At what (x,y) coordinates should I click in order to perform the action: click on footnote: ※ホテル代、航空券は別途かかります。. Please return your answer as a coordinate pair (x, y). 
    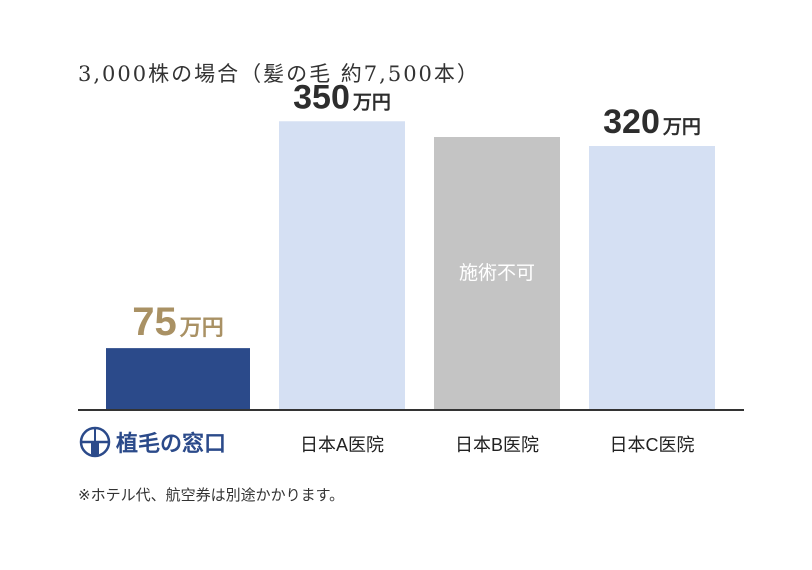
    Looking at the image, I should click on (211, 495).